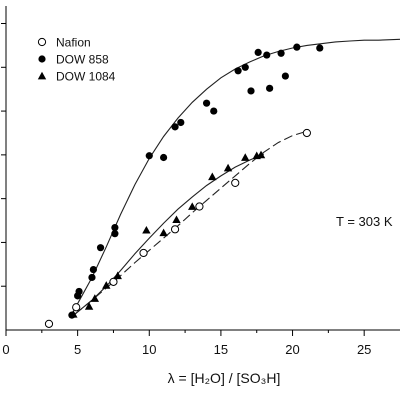 The height and width of the screenshot is (400, 400). What do you see at coordinates (292, 349) in the screenshot?
I see `x-tick-label: 20` at bounding box center [292, 349].